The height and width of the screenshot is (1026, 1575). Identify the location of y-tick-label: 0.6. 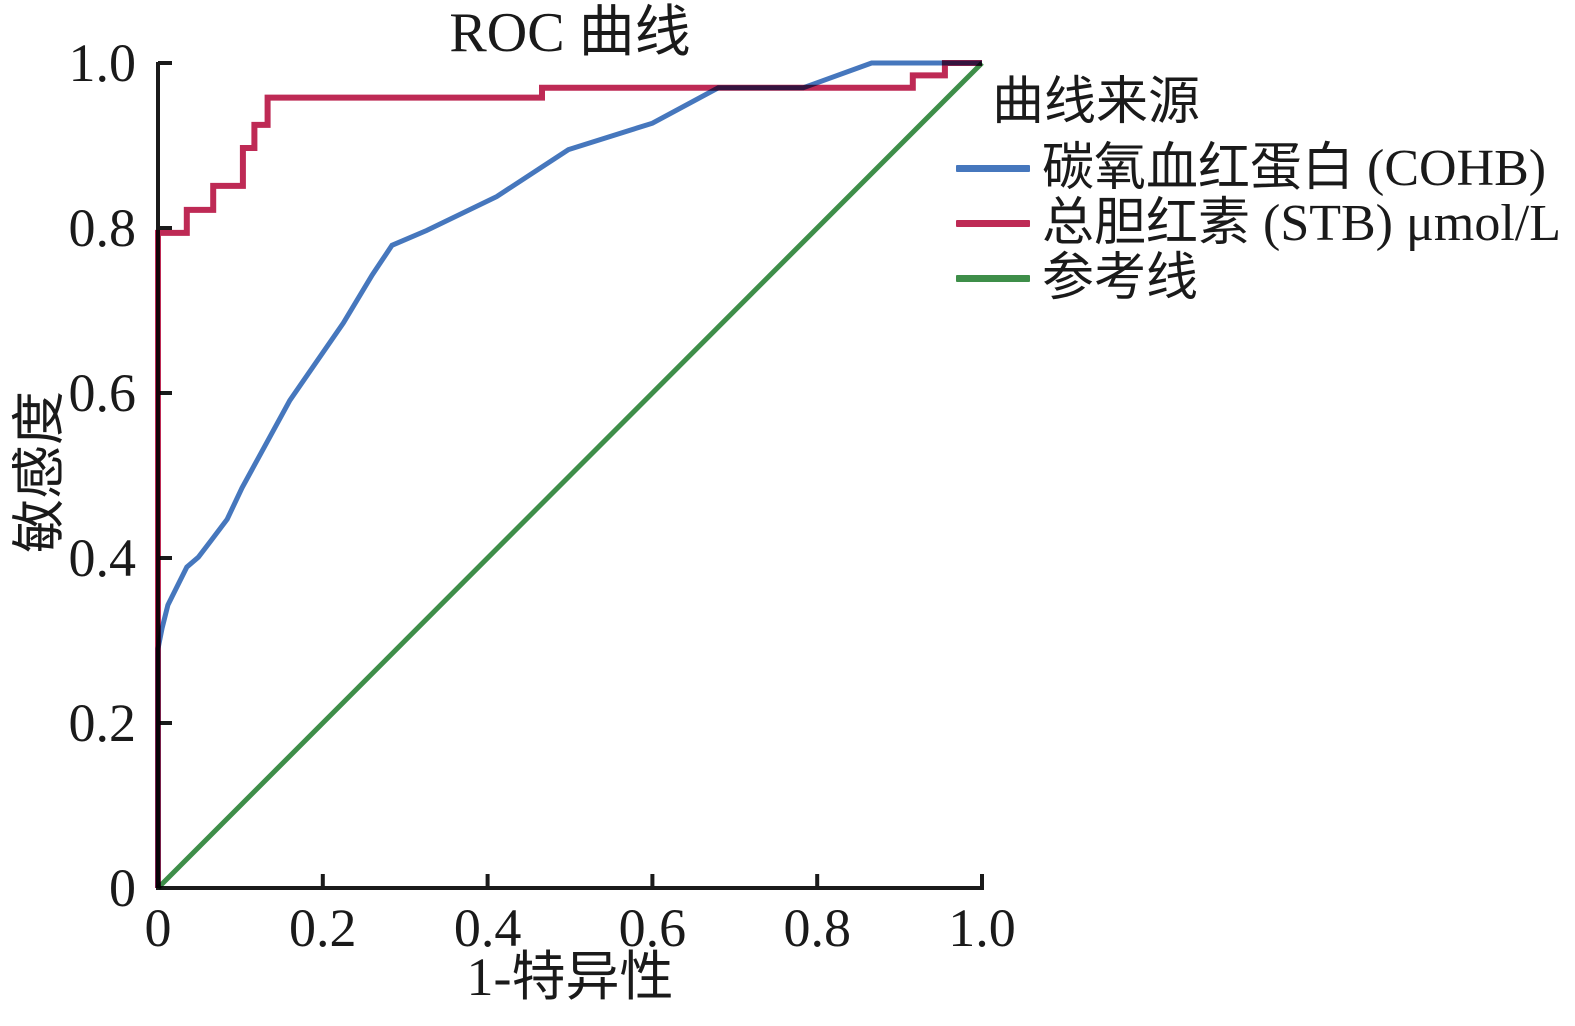
(103, 393).